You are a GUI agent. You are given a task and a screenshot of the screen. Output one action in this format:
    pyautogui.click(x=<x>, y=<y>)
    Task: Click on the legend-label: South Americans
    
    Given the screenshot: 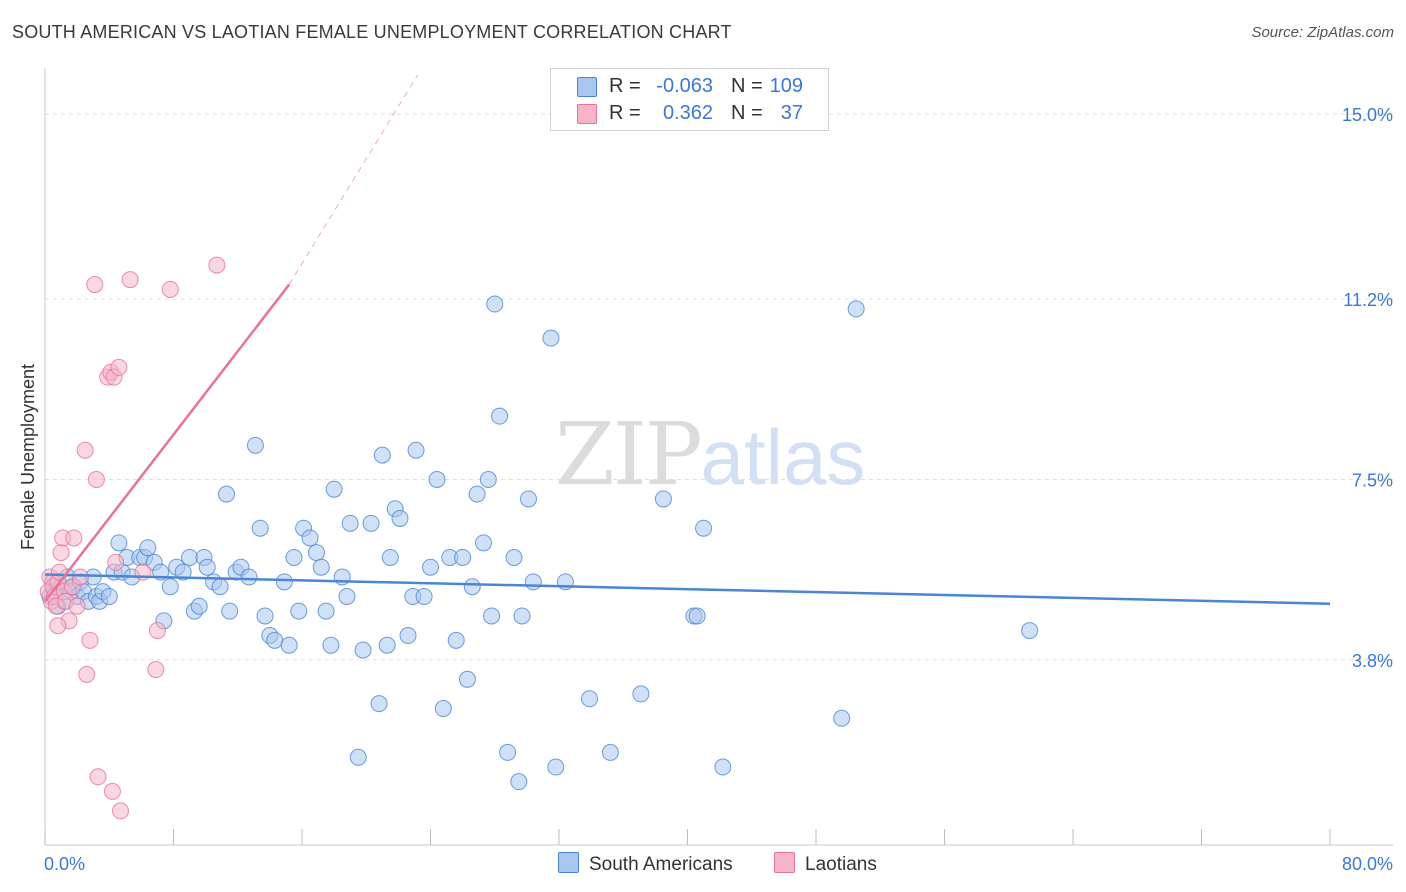 What is the action you would take?
    pyautogui.click(x=661, y=864)
    